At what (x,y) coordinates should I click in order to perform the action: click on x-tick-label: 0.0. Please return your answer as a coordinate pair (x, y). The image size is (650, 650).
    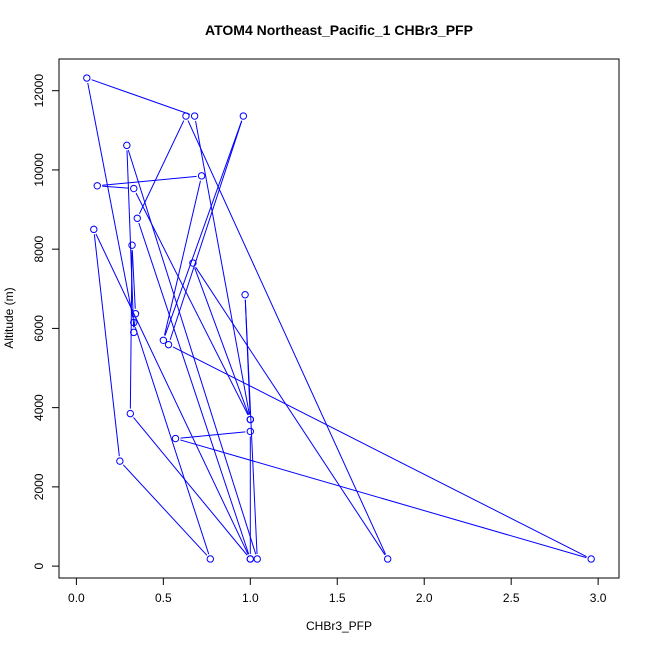
    Looking at the image, I should click on (76, 598).